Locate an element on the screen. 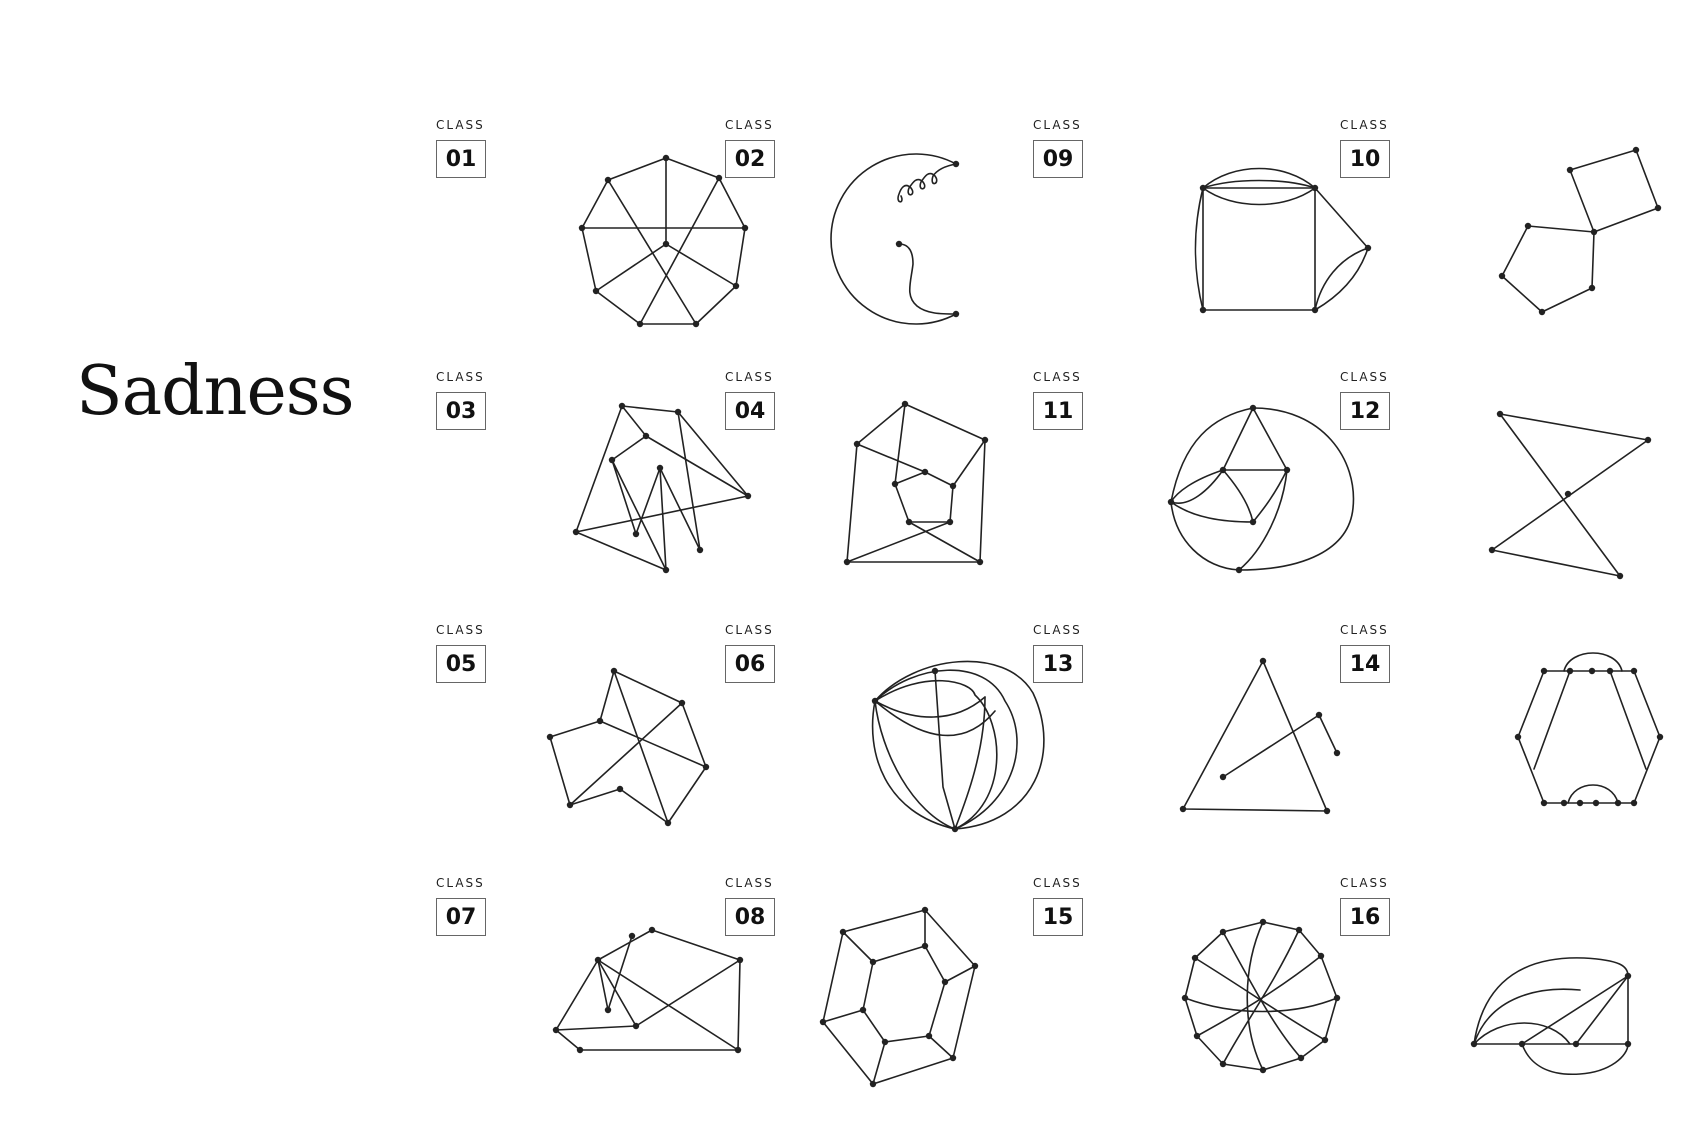 The width and height of the screenshot is (1700, 1124). class-number-box: 10 is located at coordinates (1365, 159).